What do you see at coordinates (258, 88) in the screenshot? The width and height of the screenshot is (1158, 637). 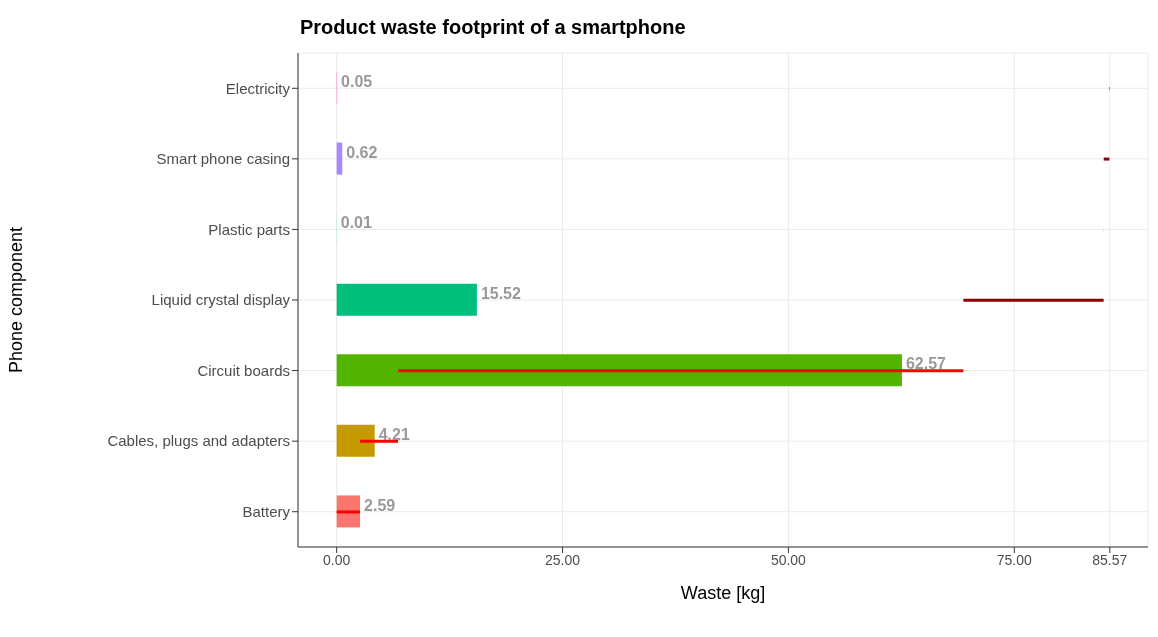 I see `y-tick-label: Electricity` at bounding box center [258, 88].